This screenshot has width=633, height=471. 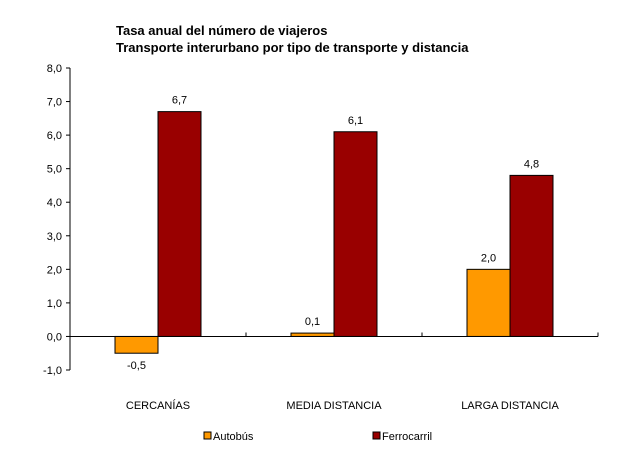 I want to click on x-category-label: CERCANÍAS, so click(x=158, y=405).